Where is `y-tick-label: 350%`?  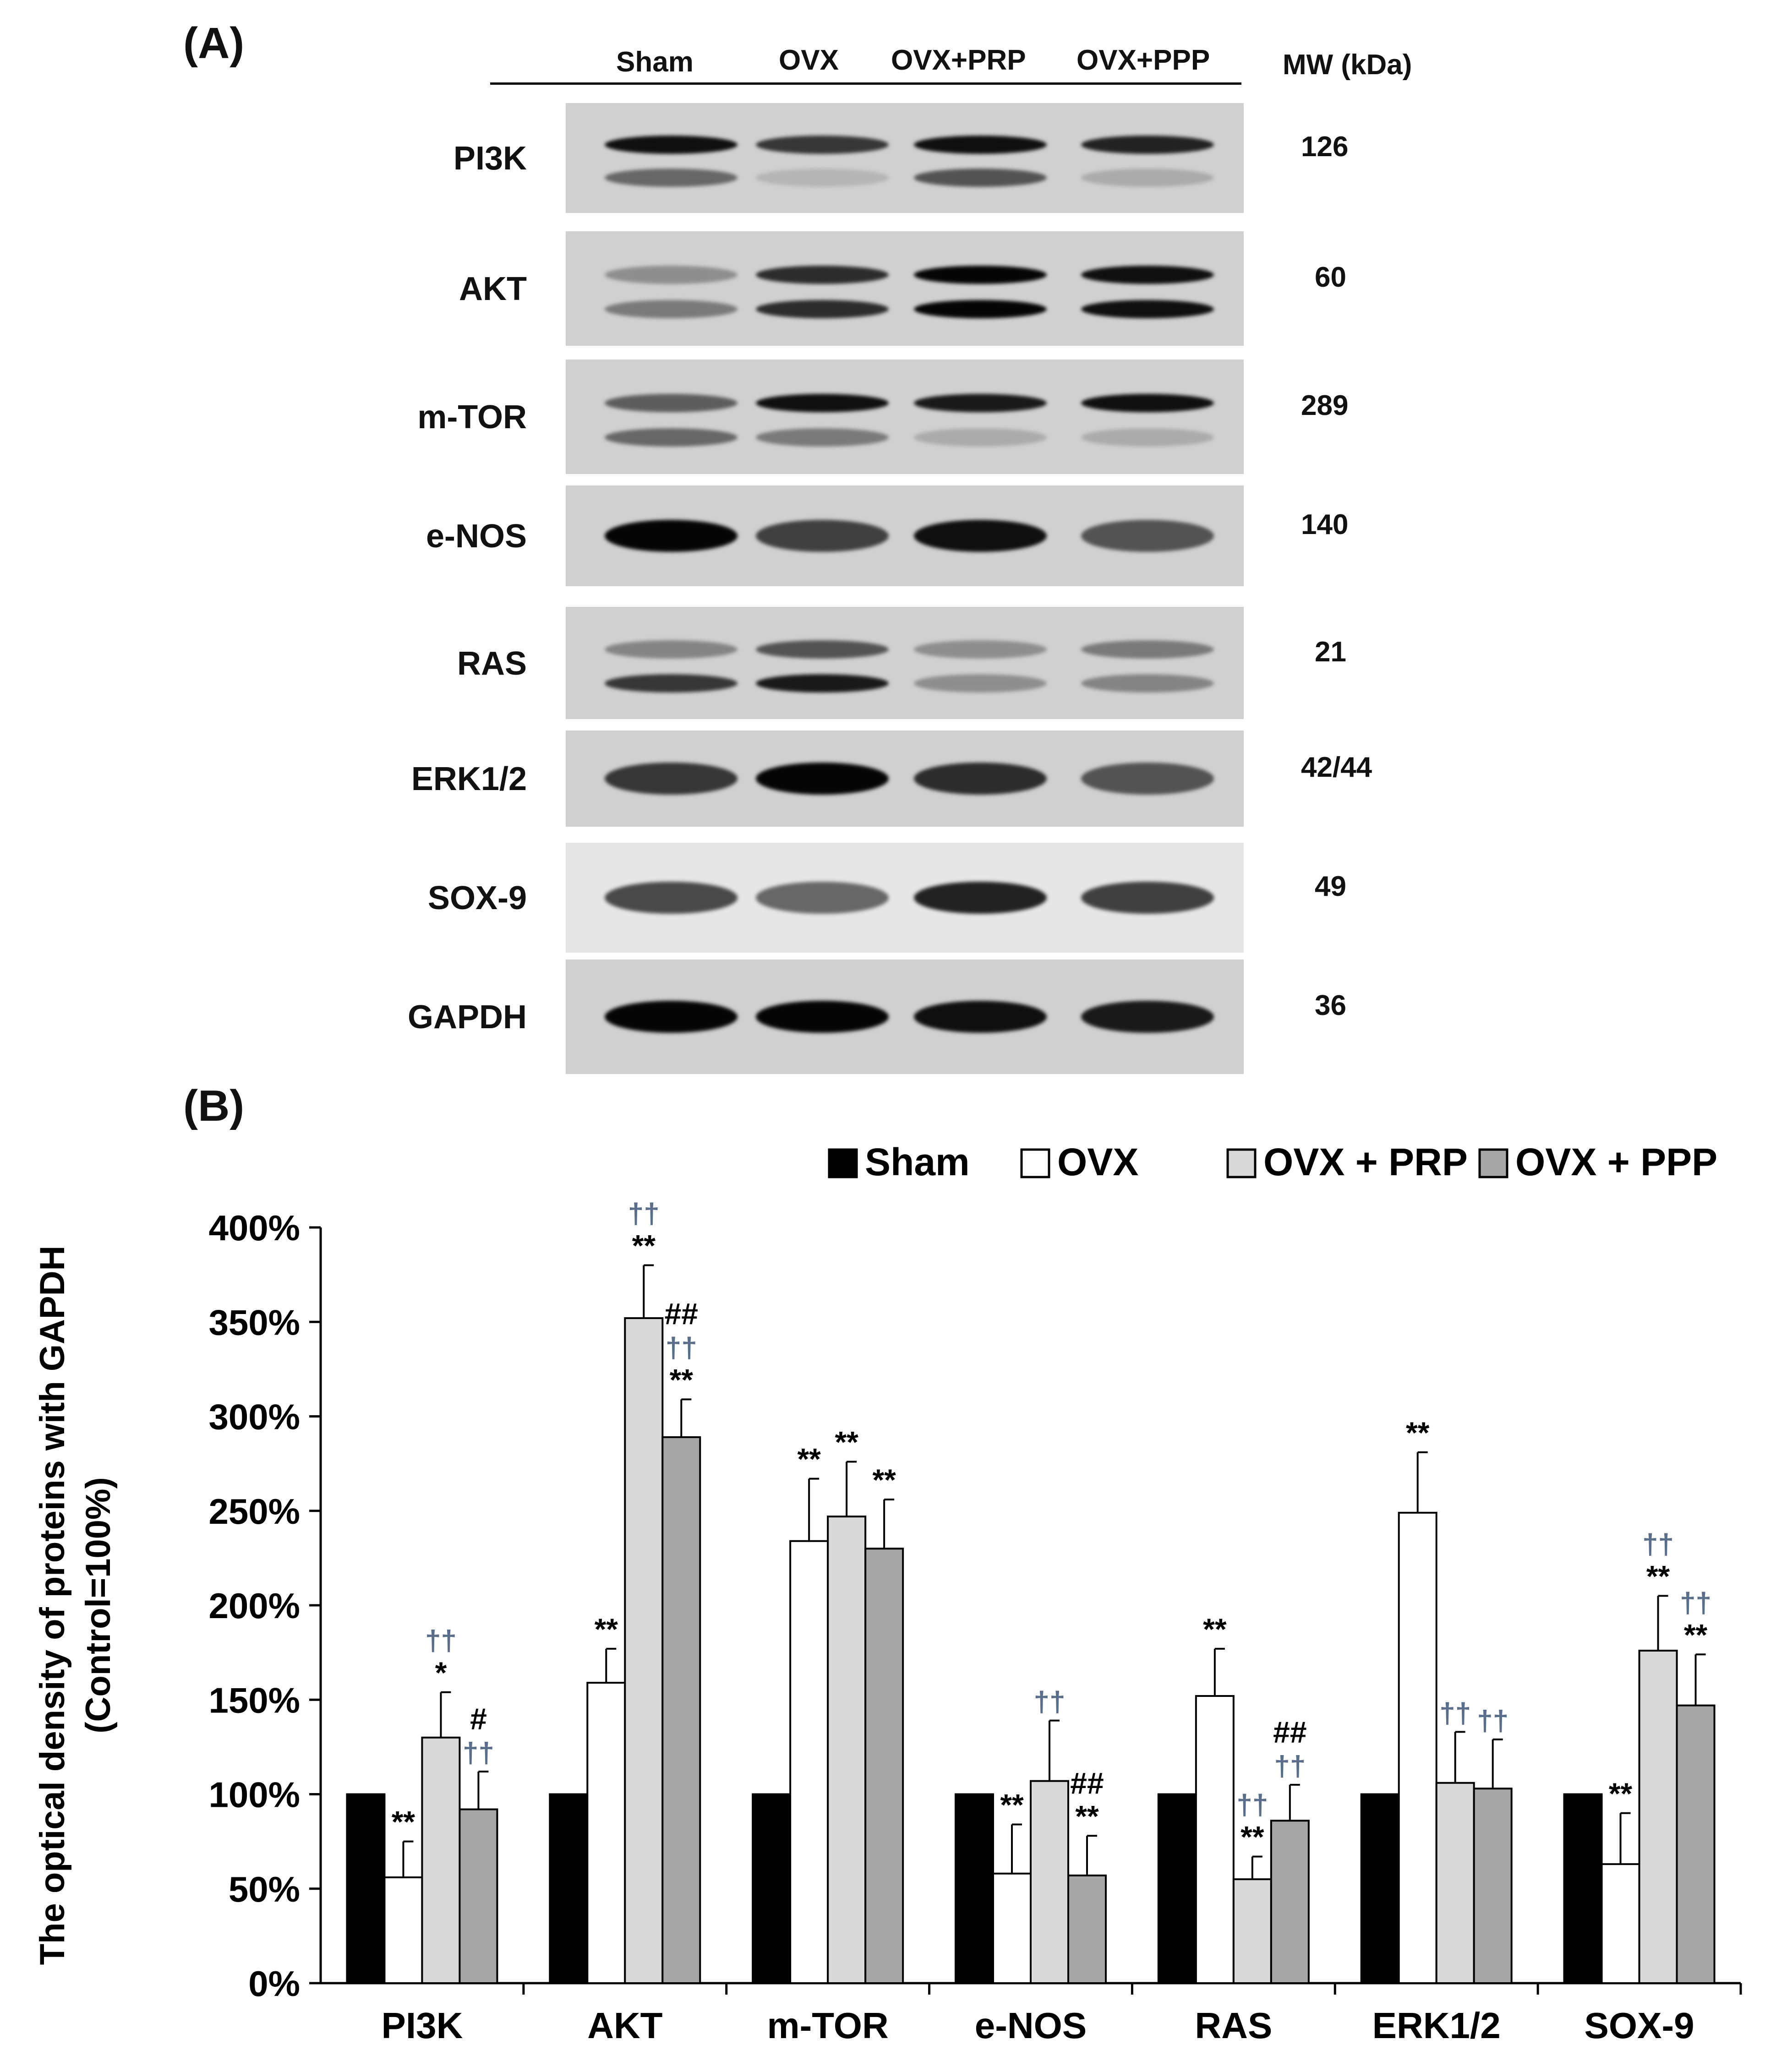 y-tick-label: 350% is located at coordinates (255, 1322).